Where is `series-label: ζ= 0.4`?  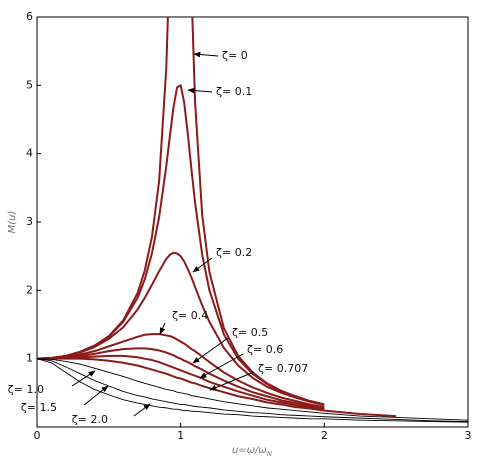
series-label: ζ= 0.4 is located at coordinates (190, 315).